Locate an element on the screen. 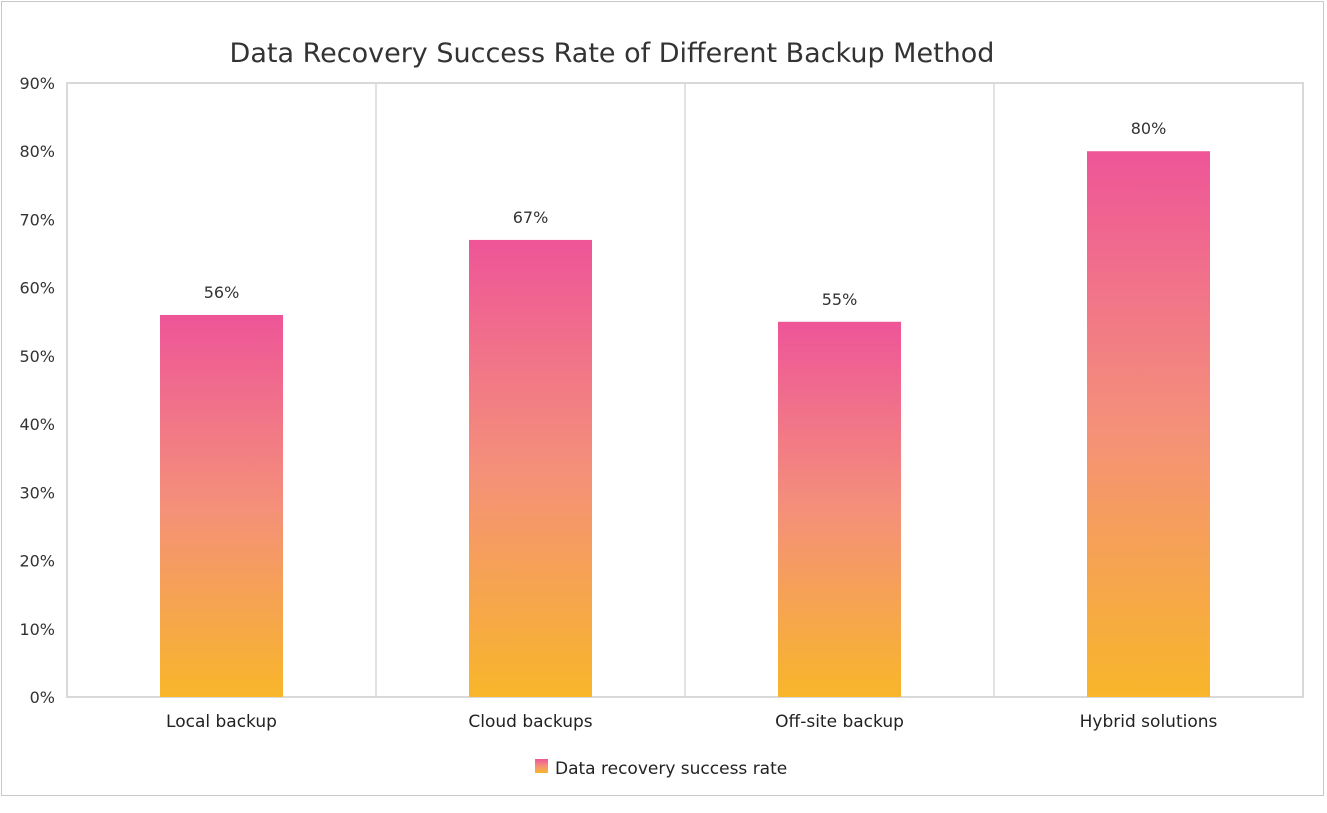 The image size is (1327, 813). legend: Data recovery success rate is located at coordinates (661, 769).